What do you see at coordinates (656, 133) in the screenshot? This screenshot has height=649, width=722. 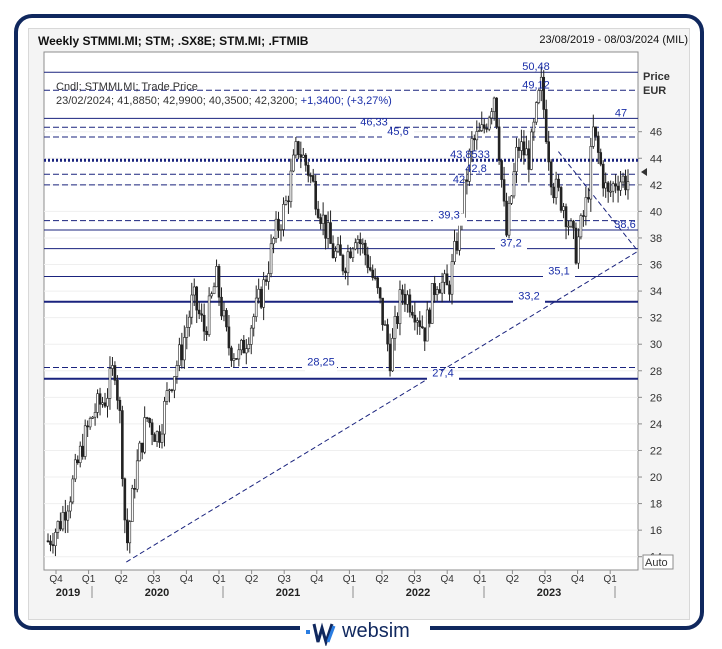 I see `y-tick-label: 46` at bounding box center [656, 133].